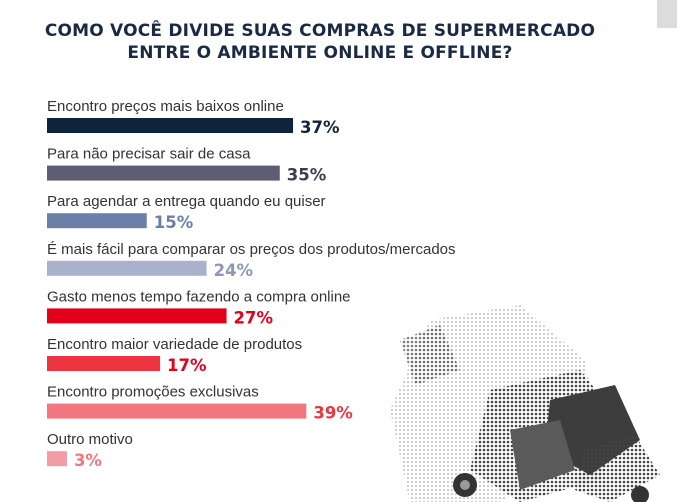  Describe the element at coordinates (320, 53) in the screenshot. I see `chart-title-line-2: ENTRE O AMBIENTE ONLINE E OFFLINE?` at that location.